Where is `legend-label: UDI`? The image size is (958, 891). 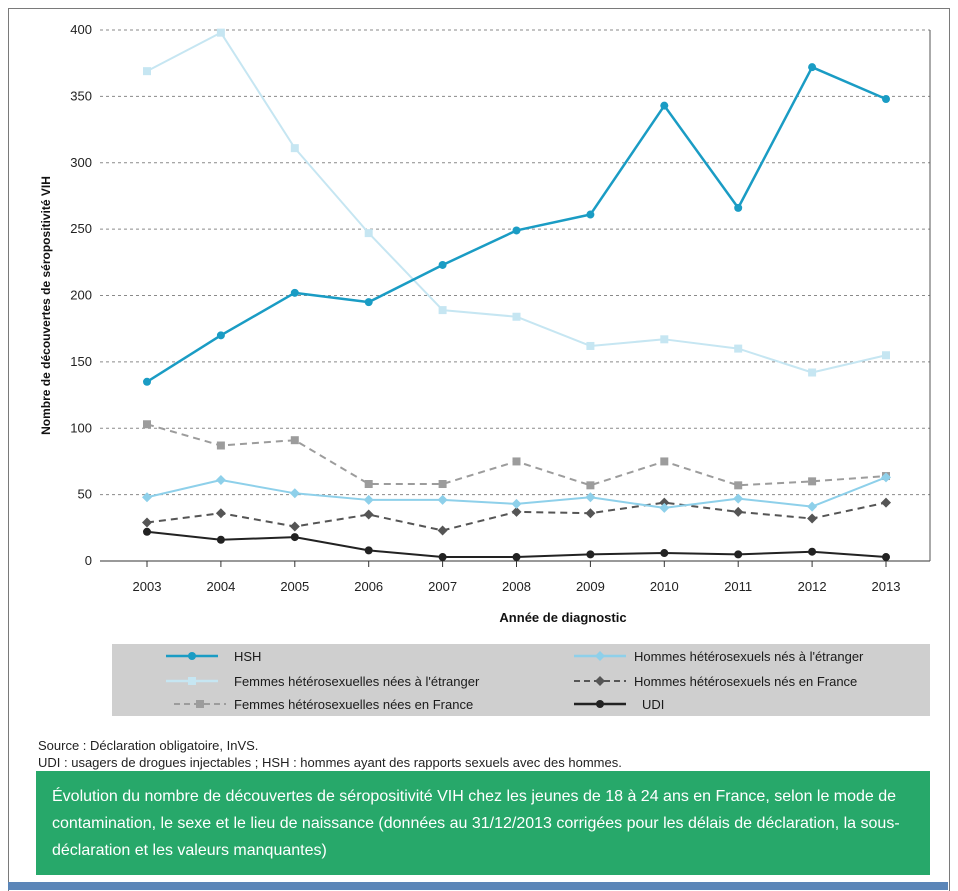 legend-label: UDI is located at coordinates (653, 704).